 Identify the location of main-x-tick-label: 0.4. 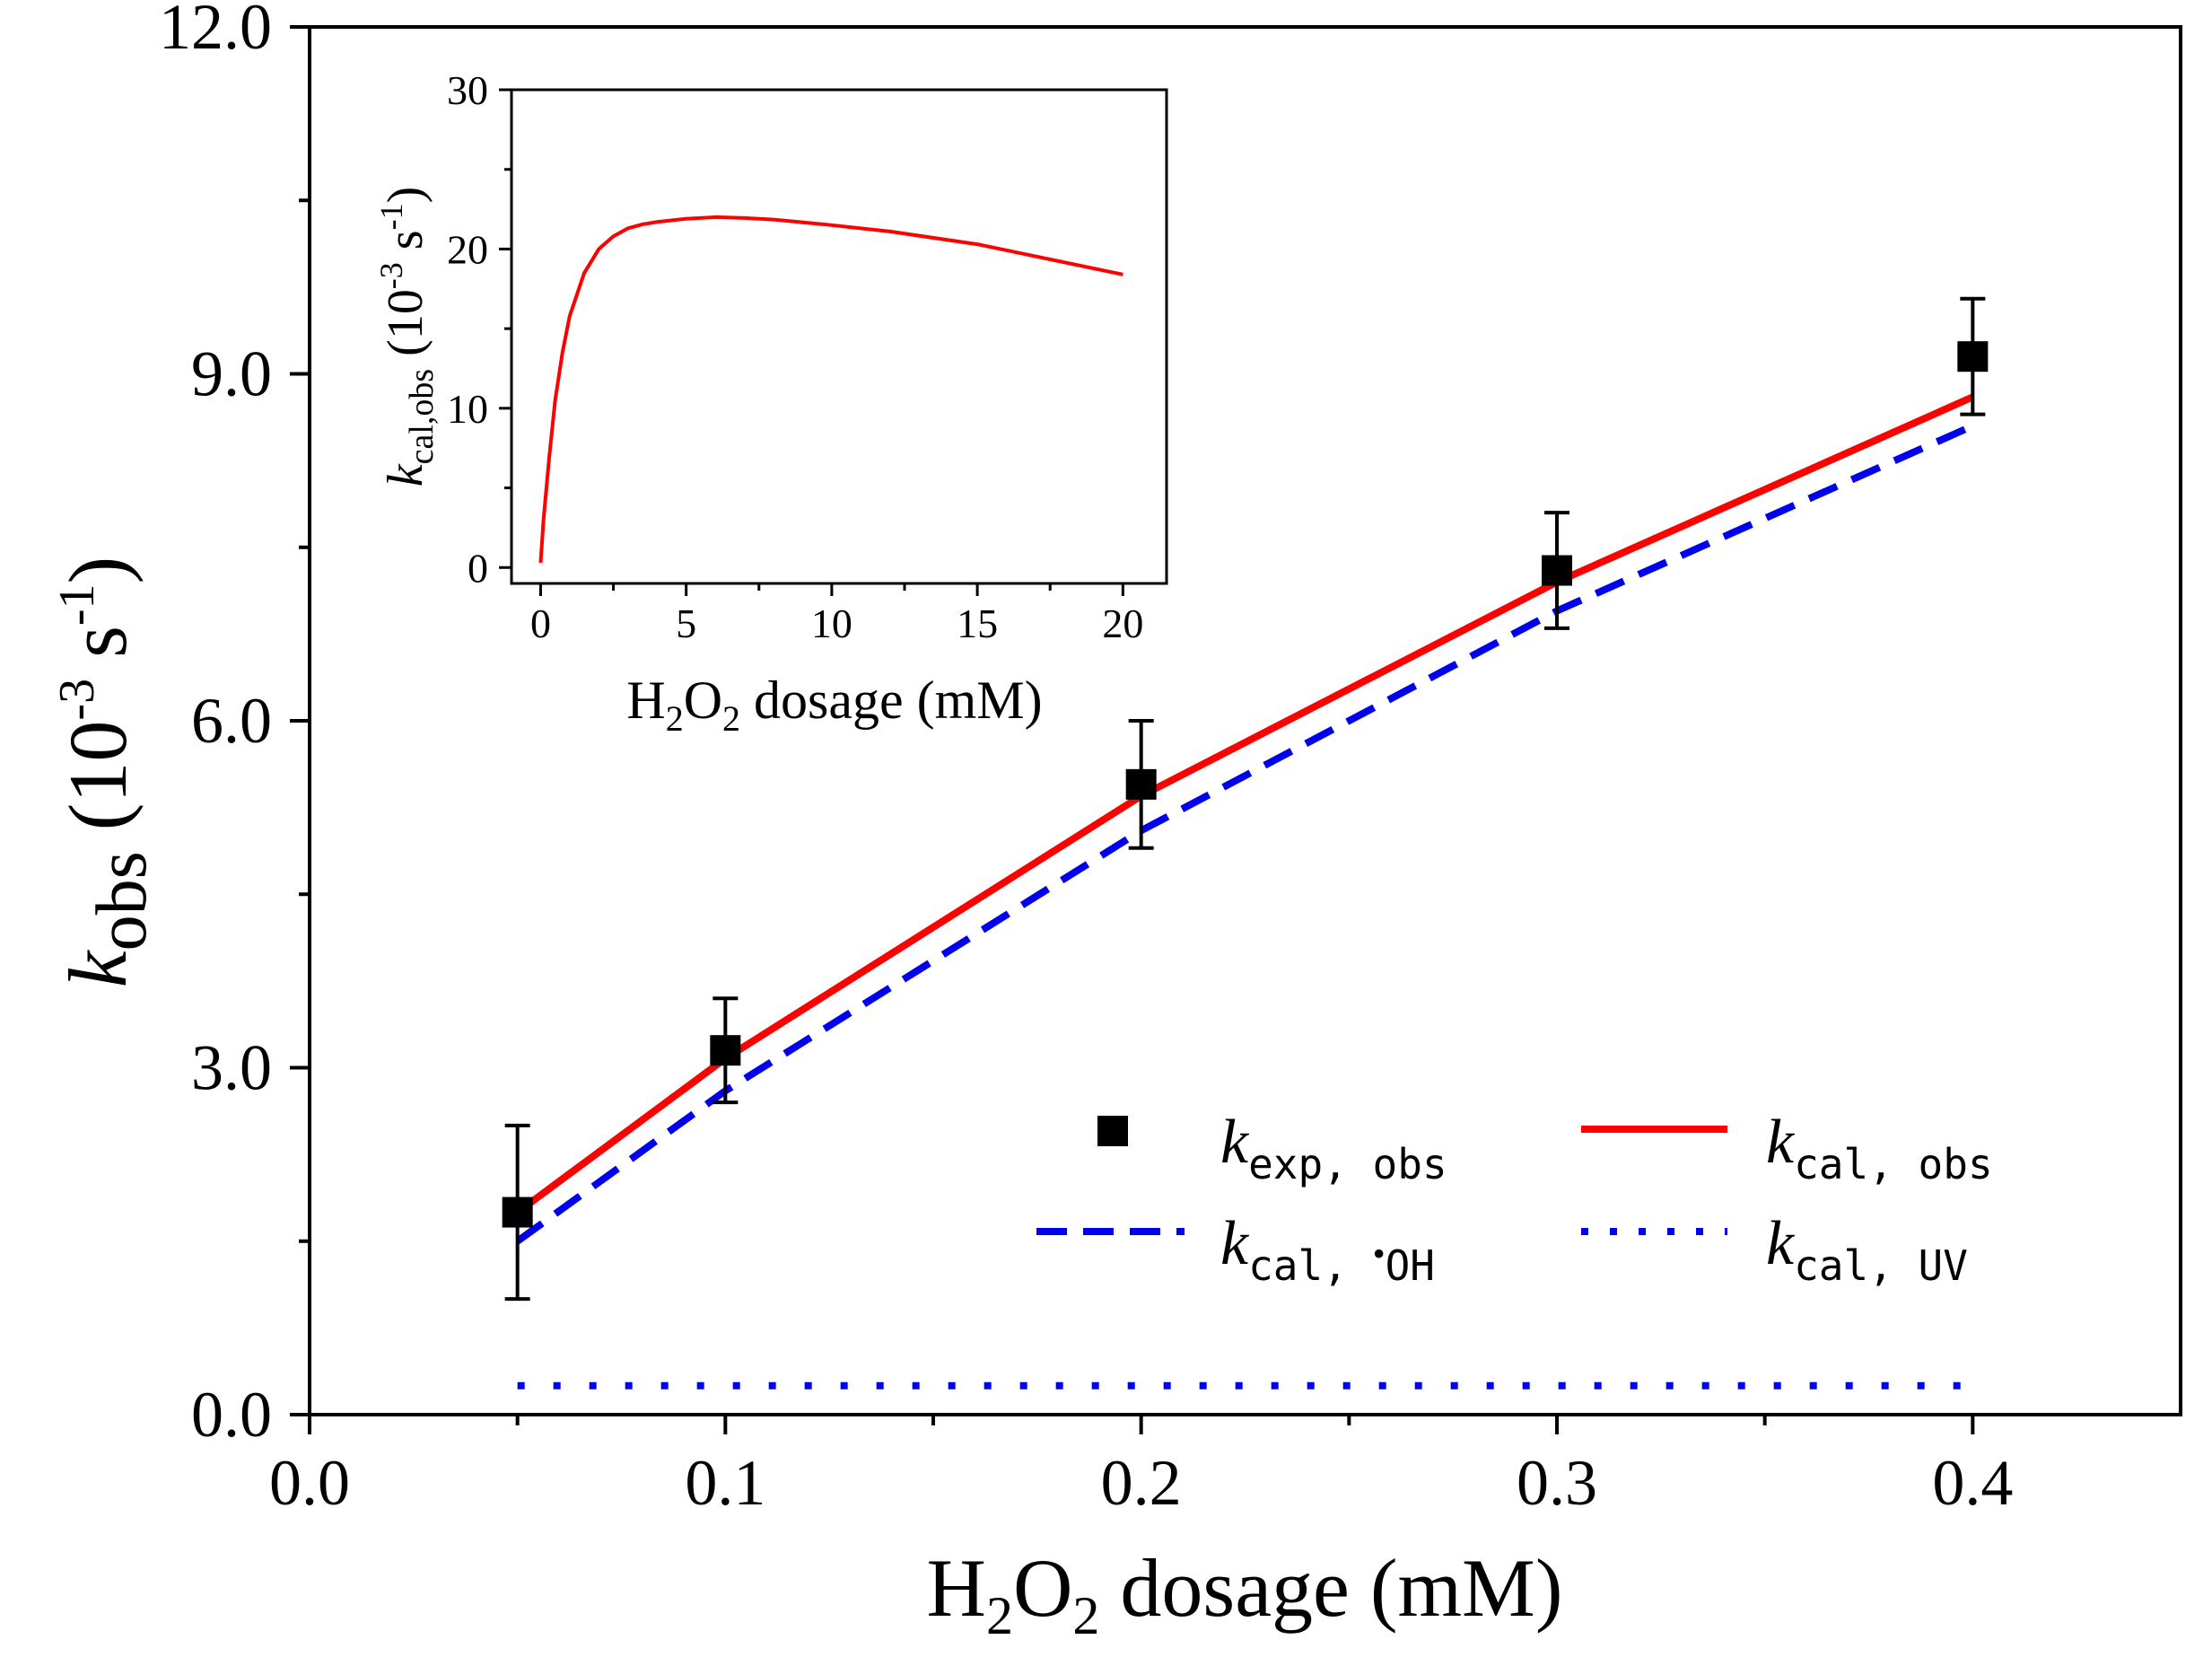
(1973, 1483).